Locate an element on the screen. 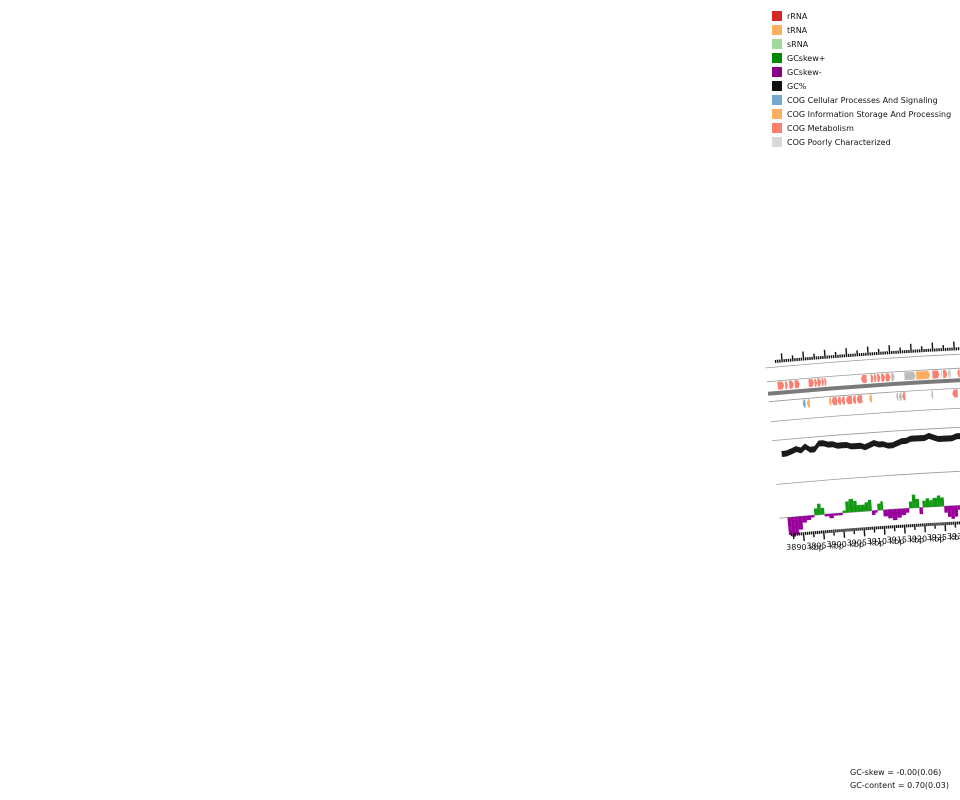 This screenshot has height=800, width=960. legend-item: COG Metabolism is located at coordinates (861, 128).